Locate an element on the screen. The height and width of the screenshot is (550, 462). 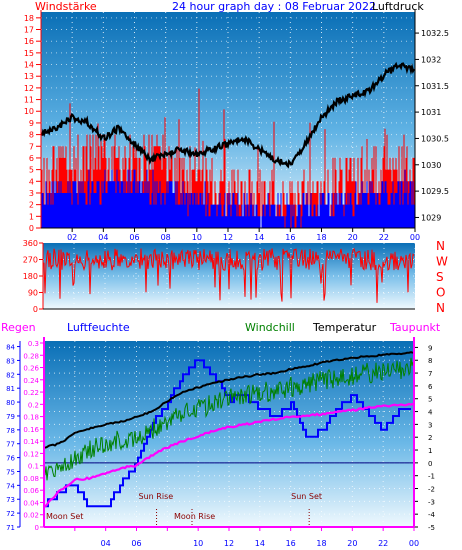
direction-letter: N is located at coordinates (440, 246).